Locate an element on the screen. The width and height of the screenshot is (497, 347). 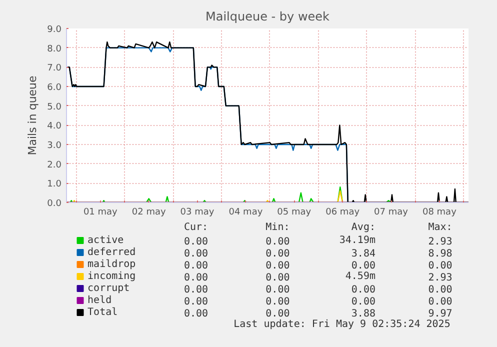
x-tick-label: 02 may is located at coordinates (149, 213).